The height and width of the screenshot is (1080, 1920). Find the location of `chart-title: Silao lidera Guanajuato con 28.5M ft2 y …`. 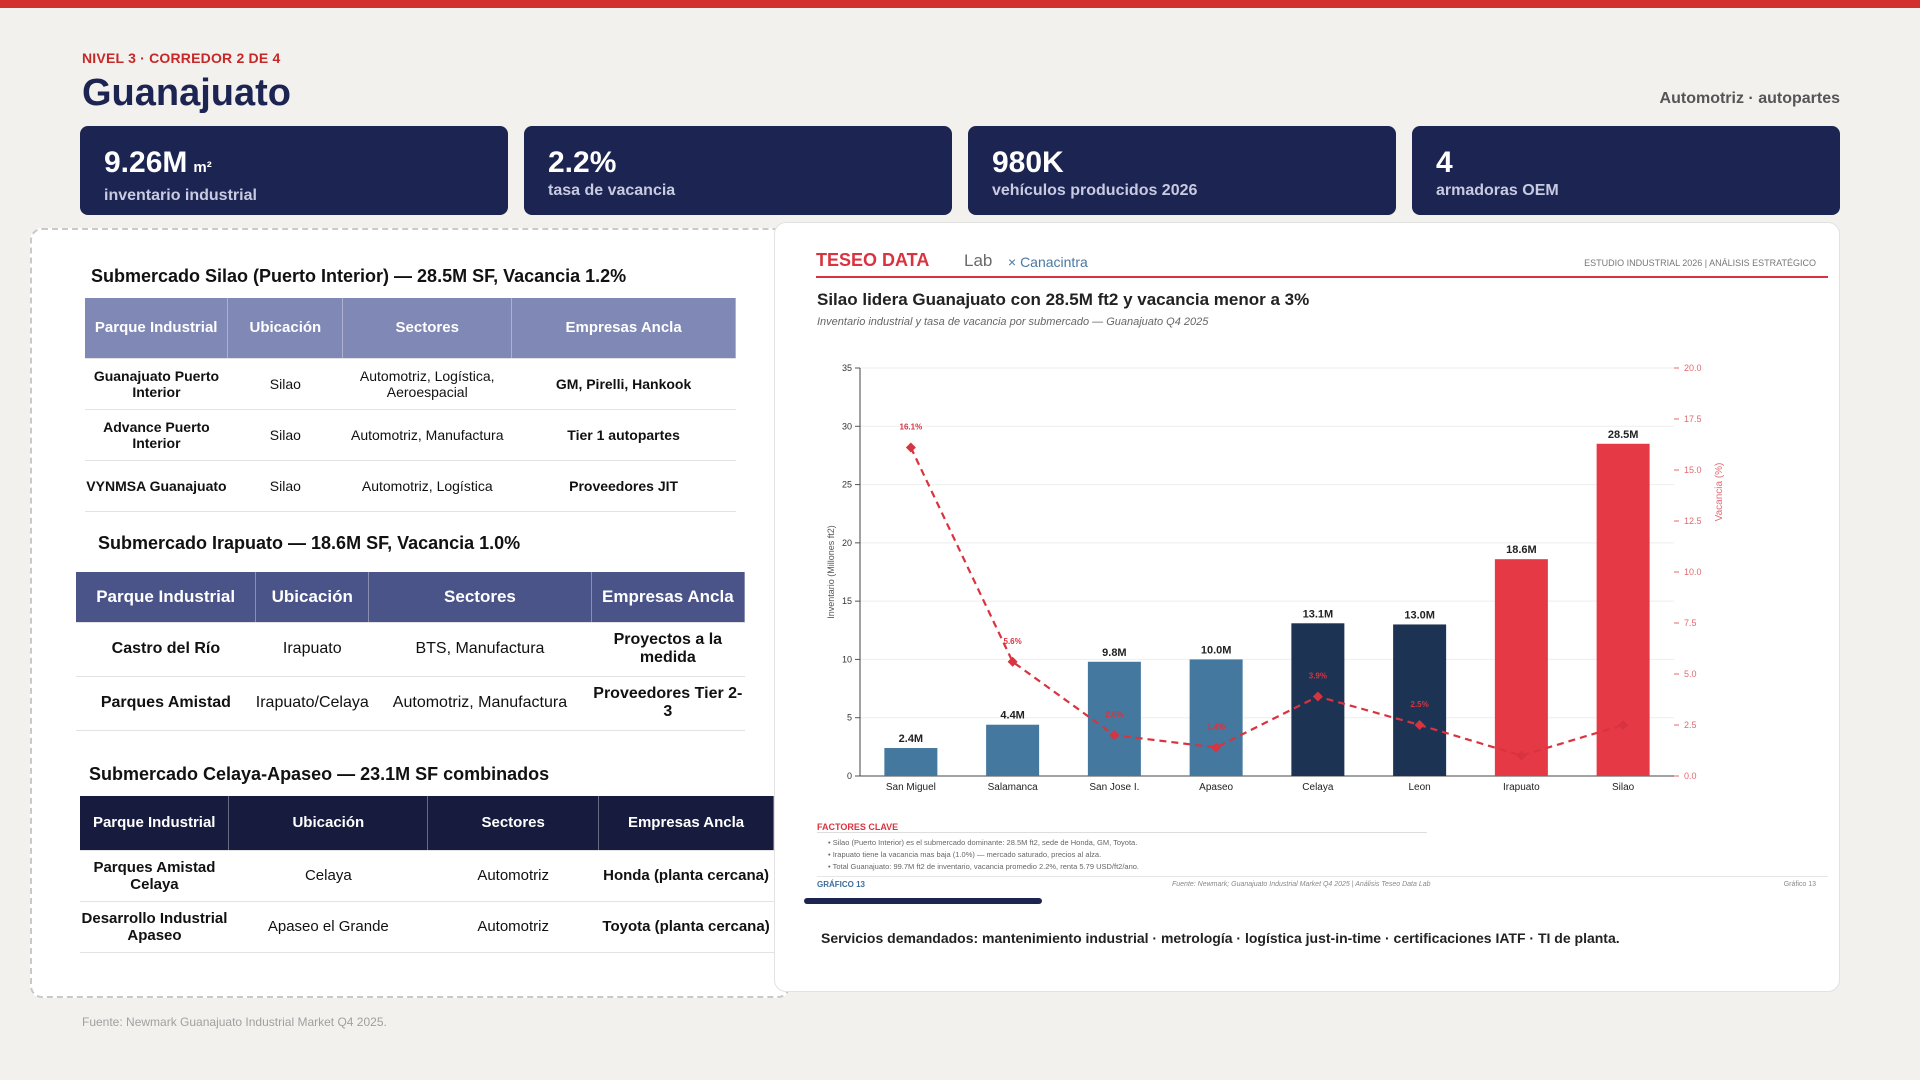

chart-title: Silao lidera Guanajuato con 28.5M ft2 y … is located at coordinates (1063, 299).